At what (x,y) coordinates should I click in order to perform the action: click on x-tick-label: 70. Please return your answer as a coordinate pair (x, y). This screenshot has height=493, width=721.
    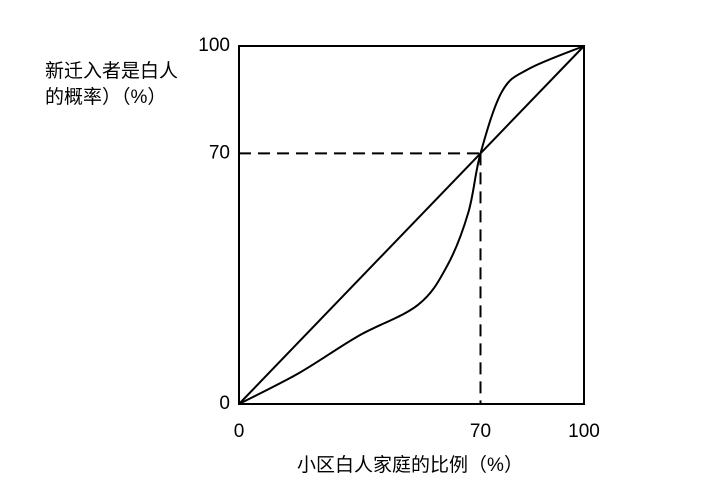
    Looking at the image, I should click on (480, 431).